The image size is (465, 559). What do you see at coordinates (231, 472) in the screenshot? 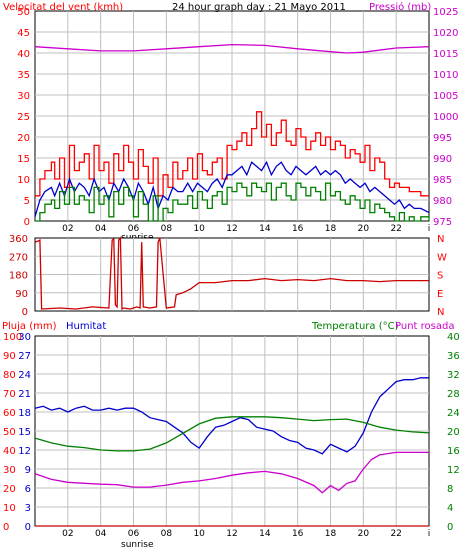
I see `series-line-dewpoint` at bounding box center [231, 472].